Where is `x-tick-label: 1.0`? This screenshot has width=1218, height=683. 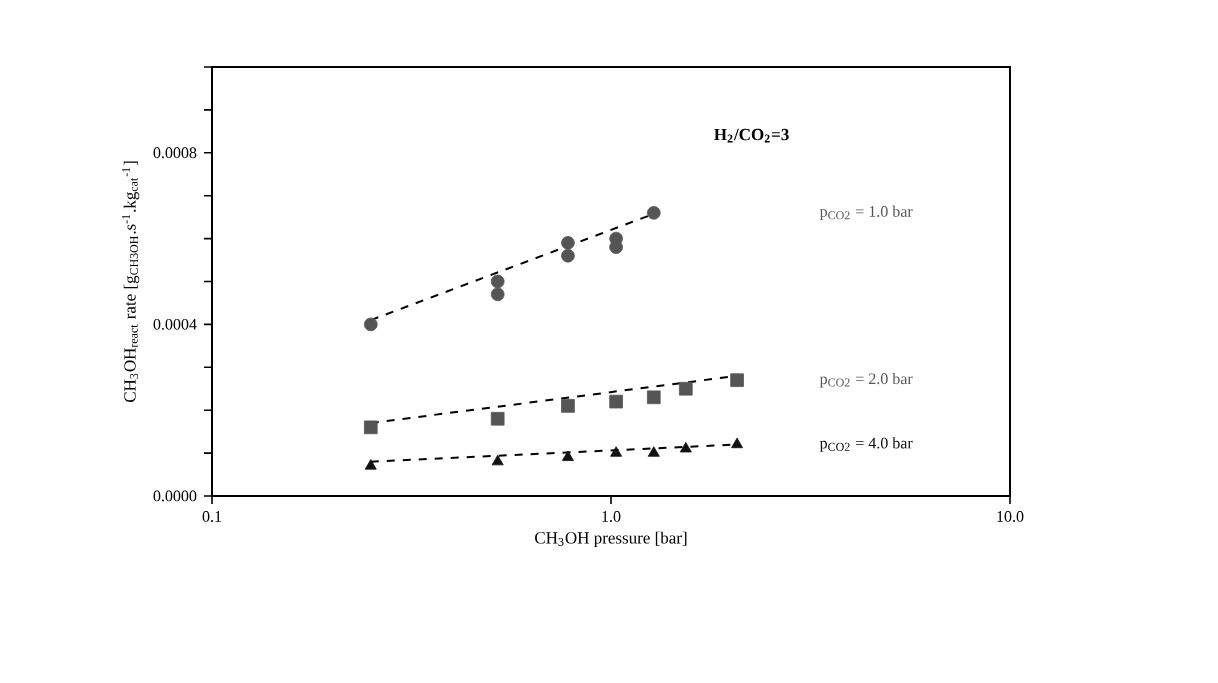
x-tick-label: 1.0 is located at coordinates (611, 516).